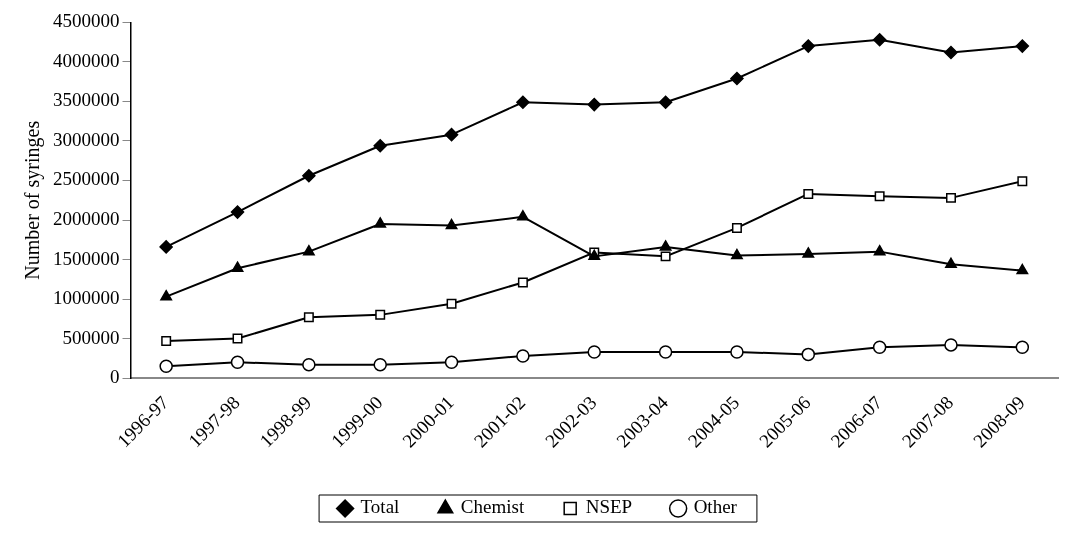 The height and width of the screenshot is (544, 1086). What do you see at coordinates (380, 507) in the screenshot?
I see `legend-label: Total` at bounding box center [380, 507].